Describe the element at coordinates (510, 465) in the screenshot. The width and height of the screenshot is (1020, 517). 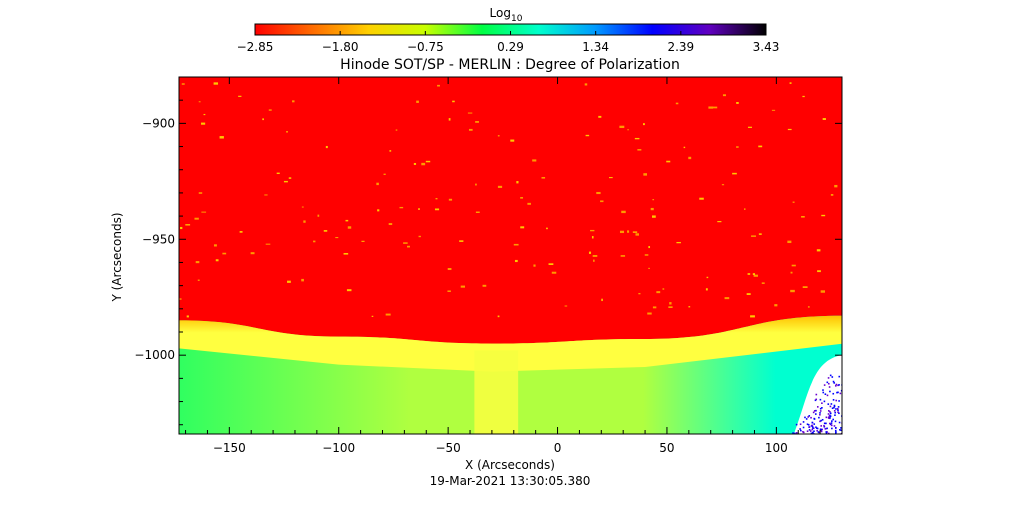
I see `x-axis-label: X (Arcseconds)` at that location.